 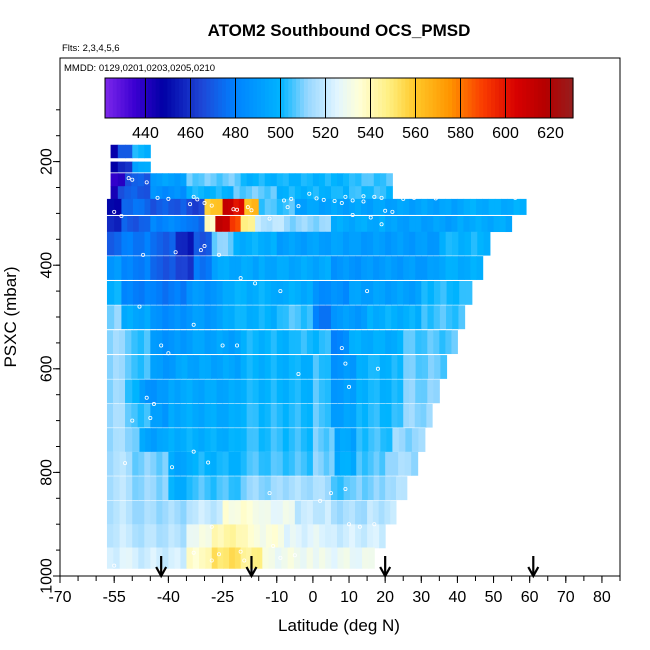 What do you see at coordinates (334, 591) in the screenshot?
I see `x-axis: -70 -55 -40 -25 -10 0 10 20 30 40 50 60 70 80` at bounding box center [334, 591].